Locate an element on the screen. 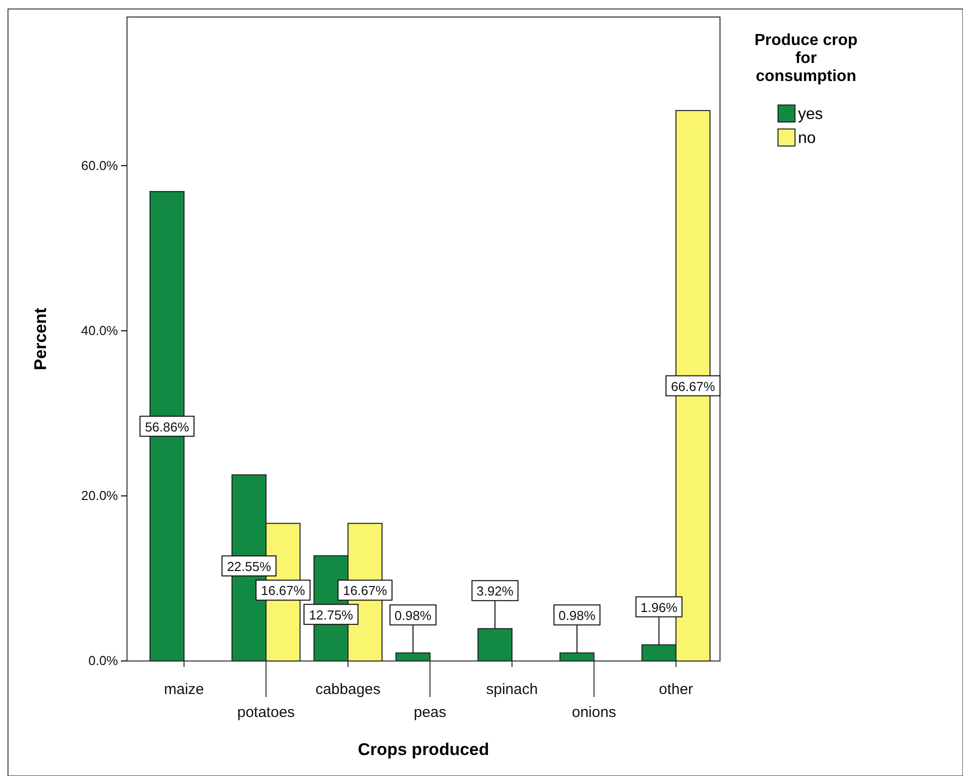 This screenshot has width=963, height=776. x-tick-label: potatoes is located at coordinates (266, 712).